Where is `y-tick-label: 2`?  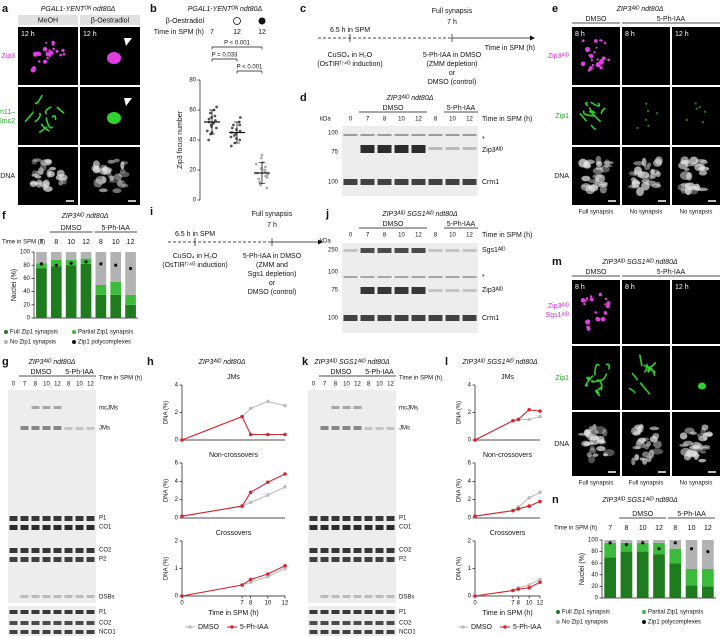 y-tick-label: 2 is located at coordinates (177, 500).